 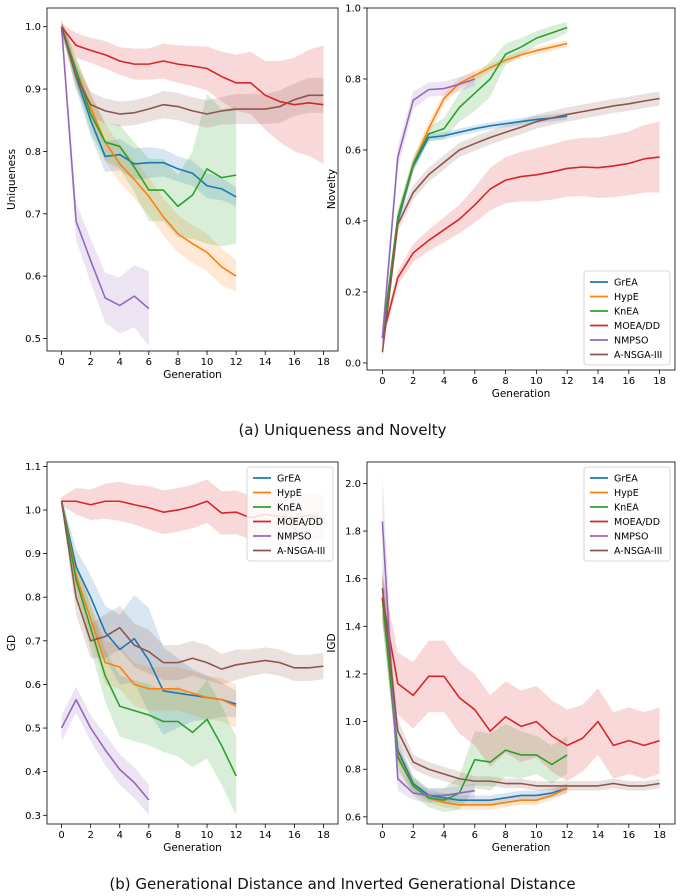 What do you see at coordinates (207, 362) in the screenshot?
I see `uniqueness-xtick-label: 10` at bounding box center [207, 362].